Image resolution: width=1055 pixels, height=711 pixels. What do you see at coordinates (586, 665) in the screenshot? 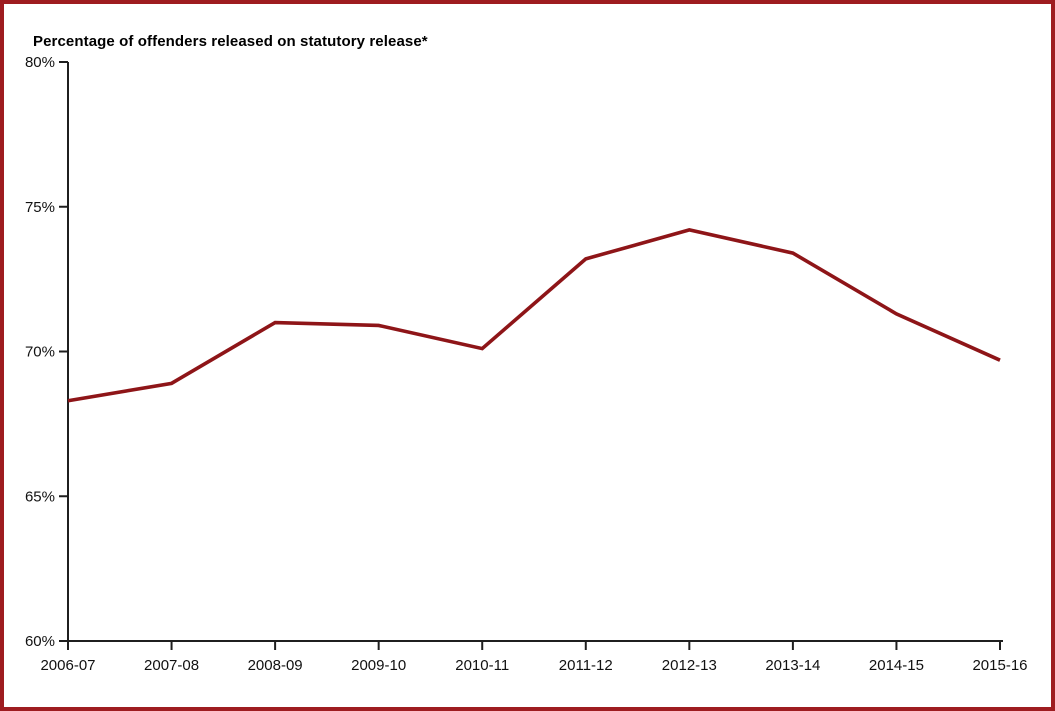
I see `x-tick-label: 2011-12` at bounding box center [586, 665].